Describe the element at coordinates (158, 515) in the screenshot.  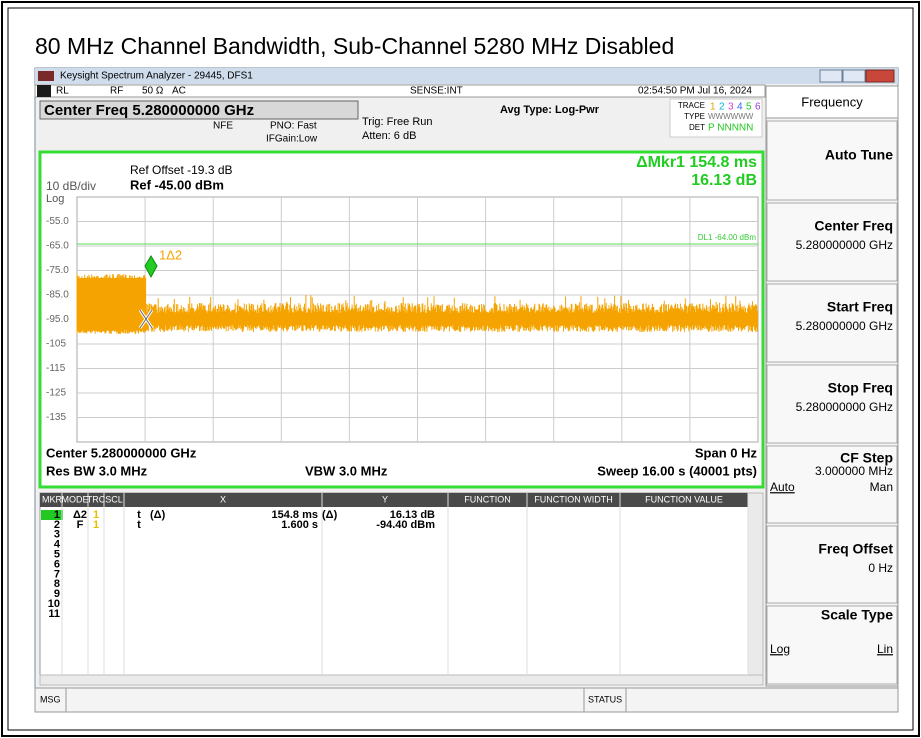
I see `row-x-func: (Δ)` at that location.